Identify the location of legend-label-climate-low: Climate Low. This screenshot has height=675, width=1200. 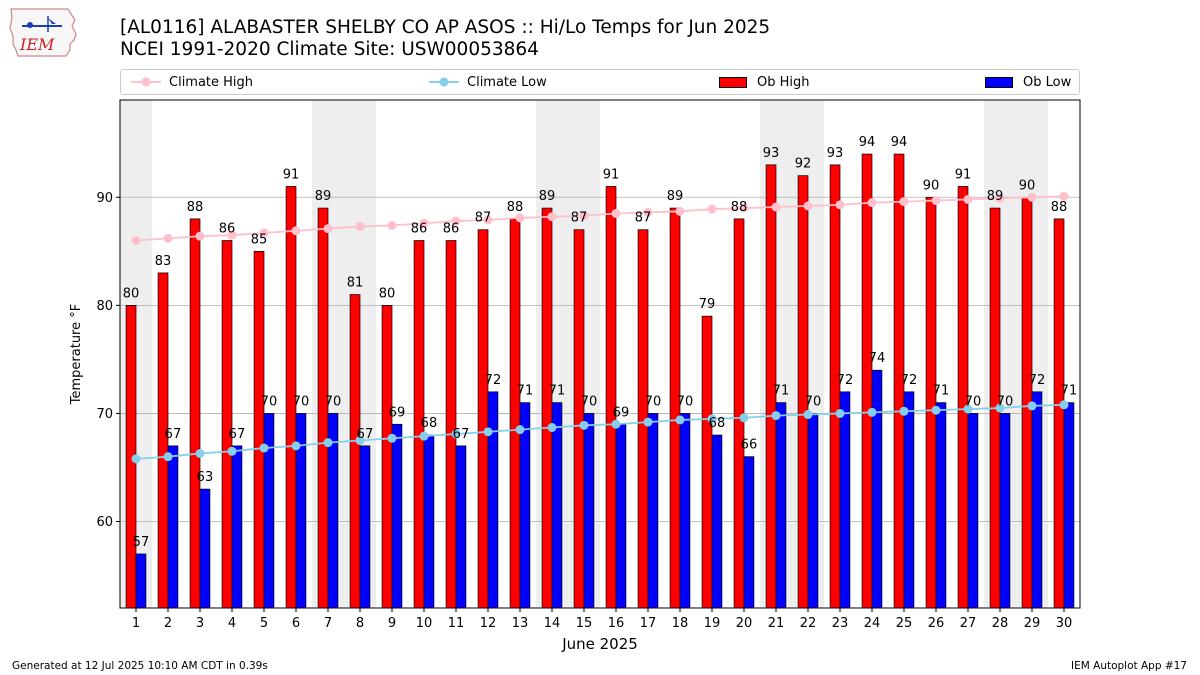
(507, 82).